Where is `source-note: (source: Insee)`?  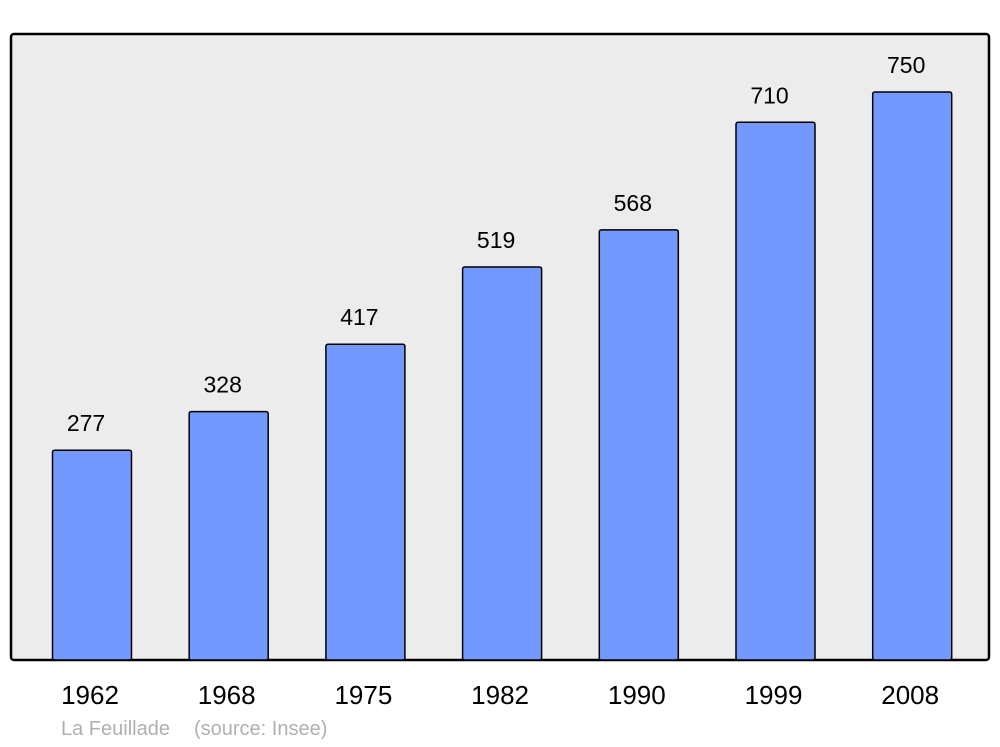
source-note: (source: Insee) is located at coordinates (260, 729).